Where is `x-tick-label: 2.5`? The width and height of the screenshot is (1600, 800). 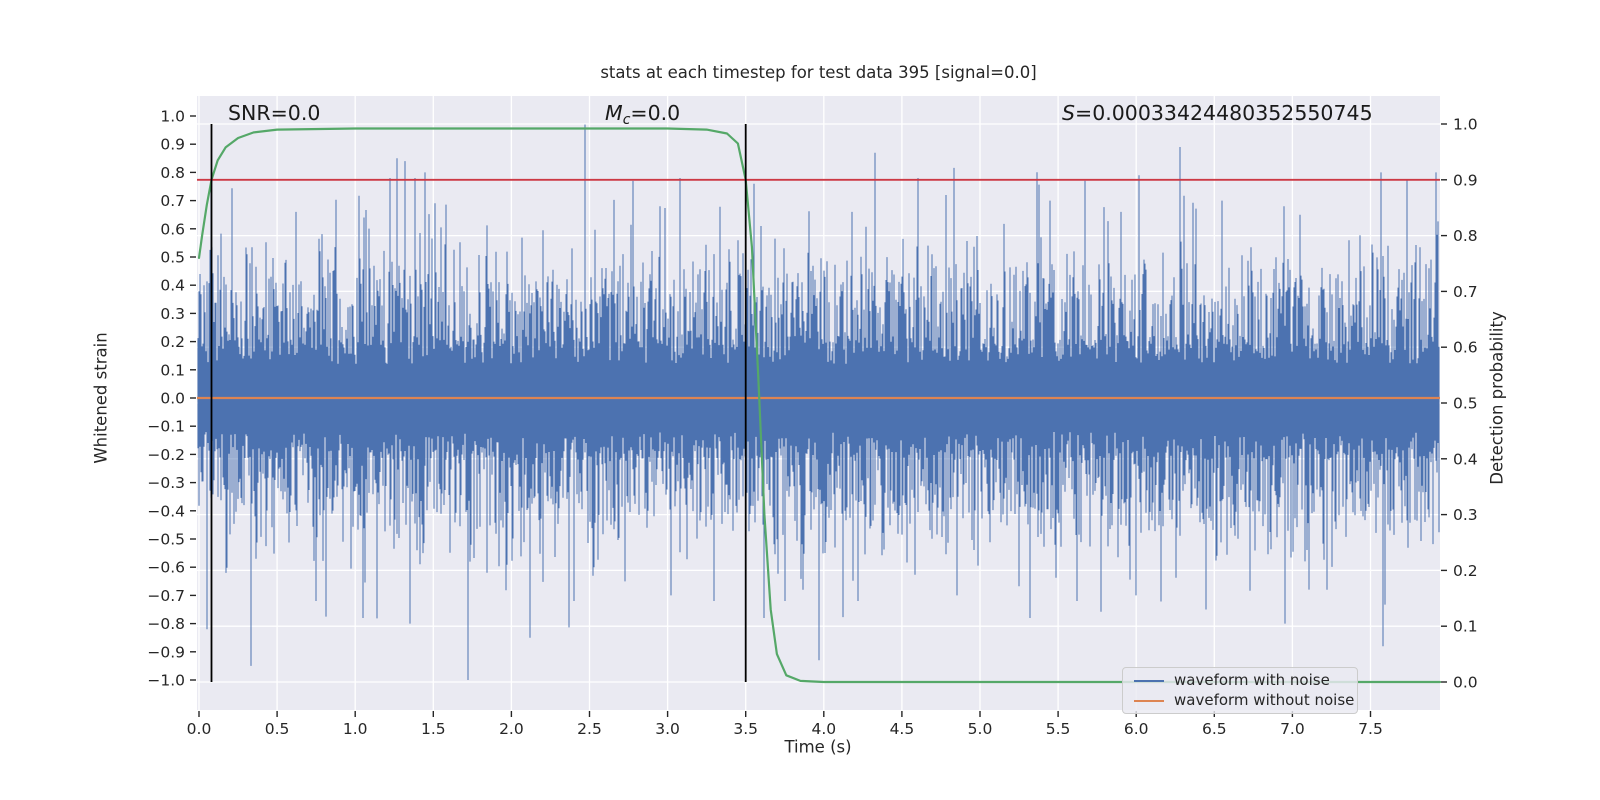
x-tick-label: 2.5 is located at coordinates (589, 729).